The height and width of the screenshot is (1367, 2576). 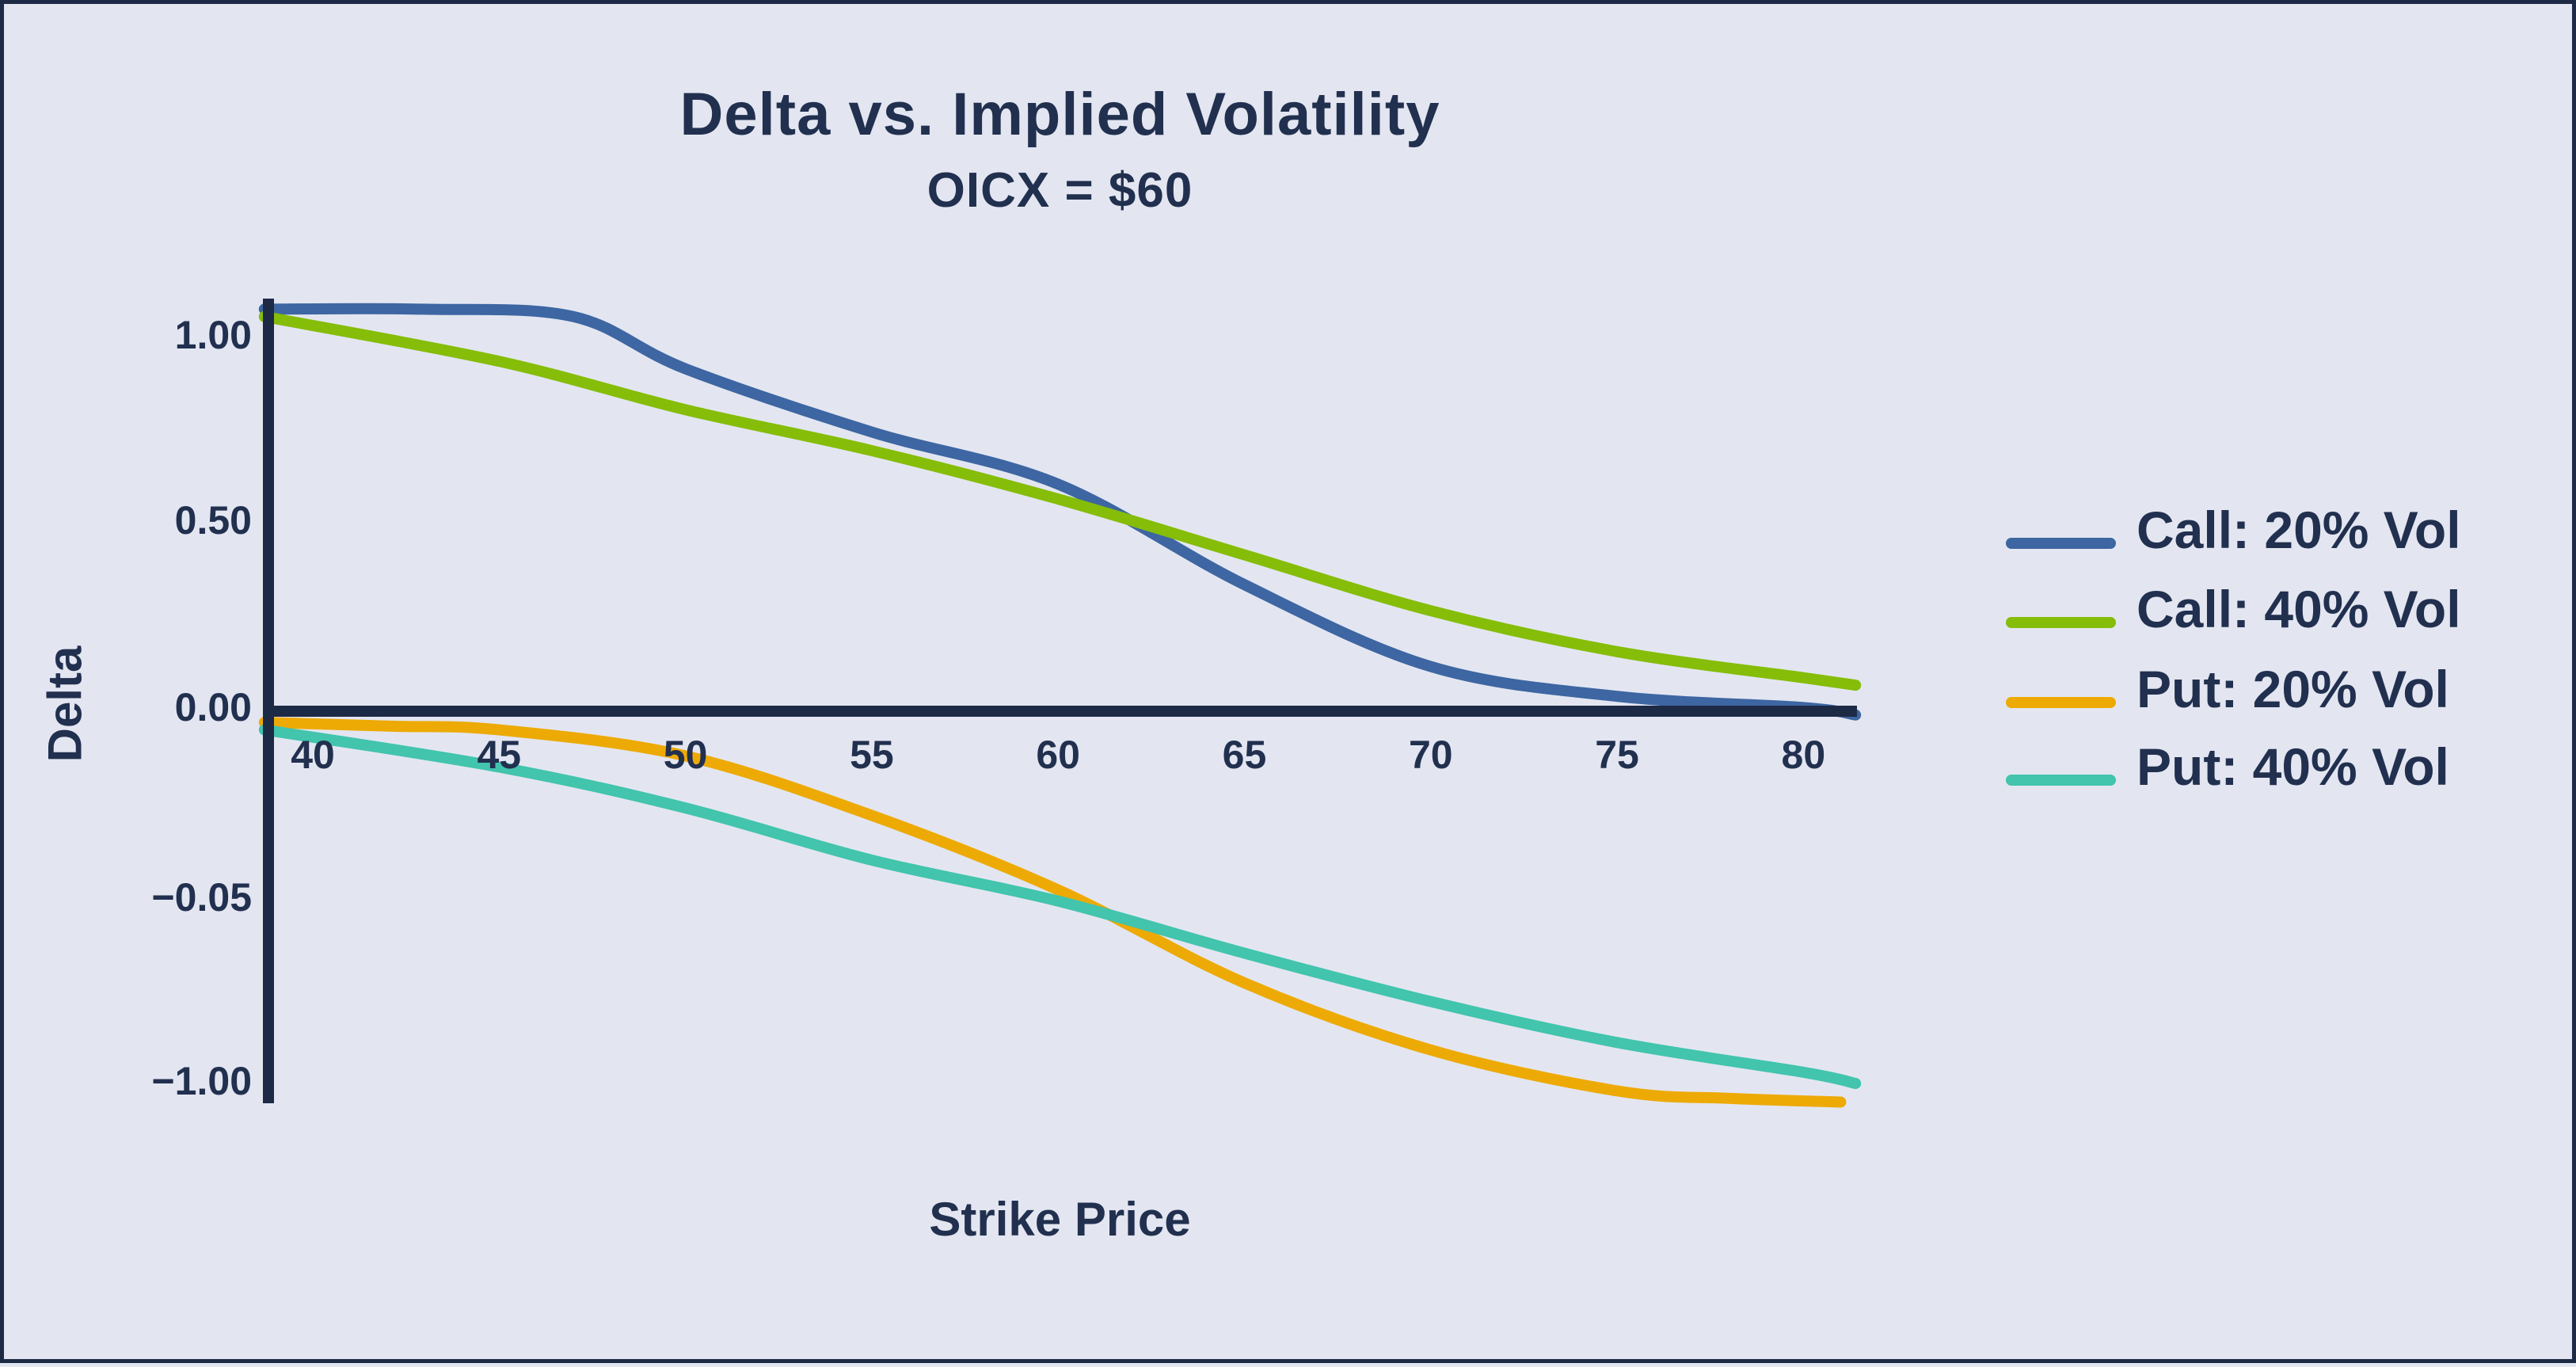 What do you see at coordinates (213, 707) in the screenshot?
I see `y-tick-label: 0.00` at bounding box center [213, 707].